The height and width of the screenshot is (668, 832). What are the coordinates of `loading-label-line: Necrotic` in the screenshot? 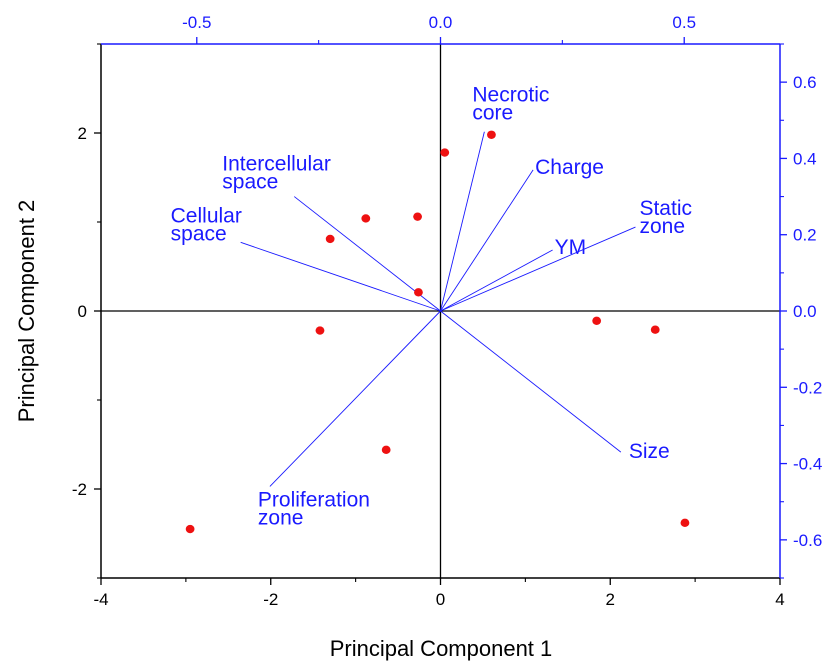 It's located at (510, 95).